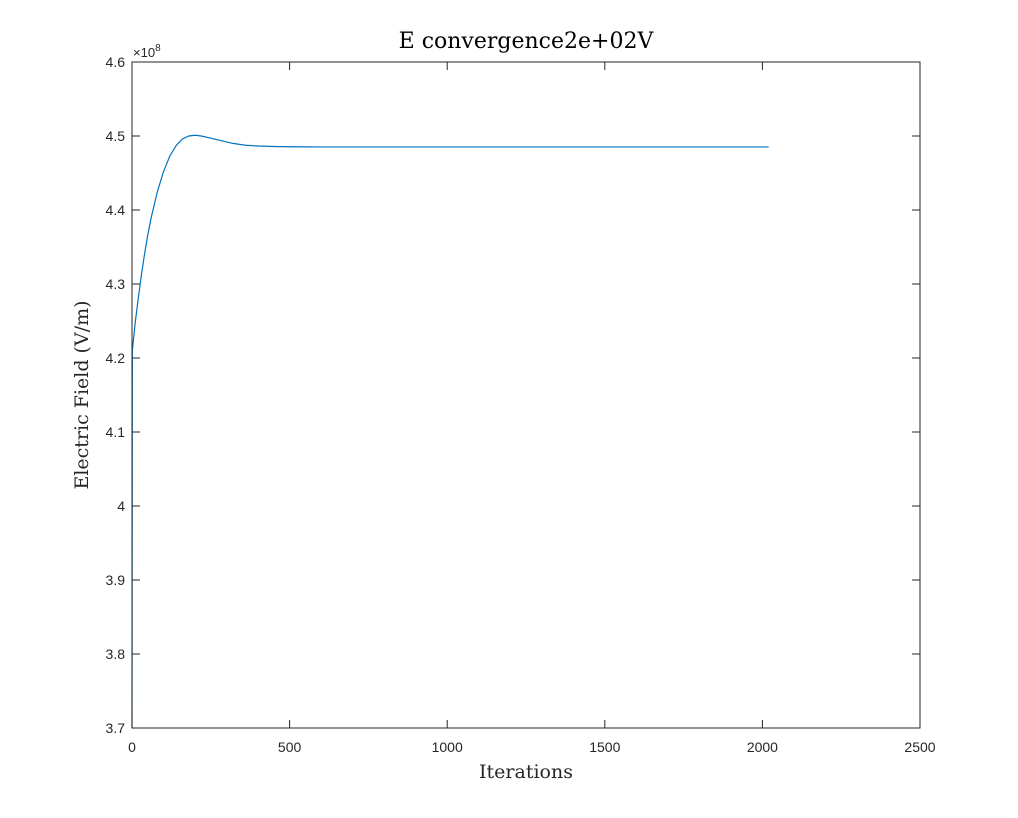 Image resolution: width=1018 pixels, height=818 pixels. I want to click on y-tick-label: 3.9, so click(116, 580).